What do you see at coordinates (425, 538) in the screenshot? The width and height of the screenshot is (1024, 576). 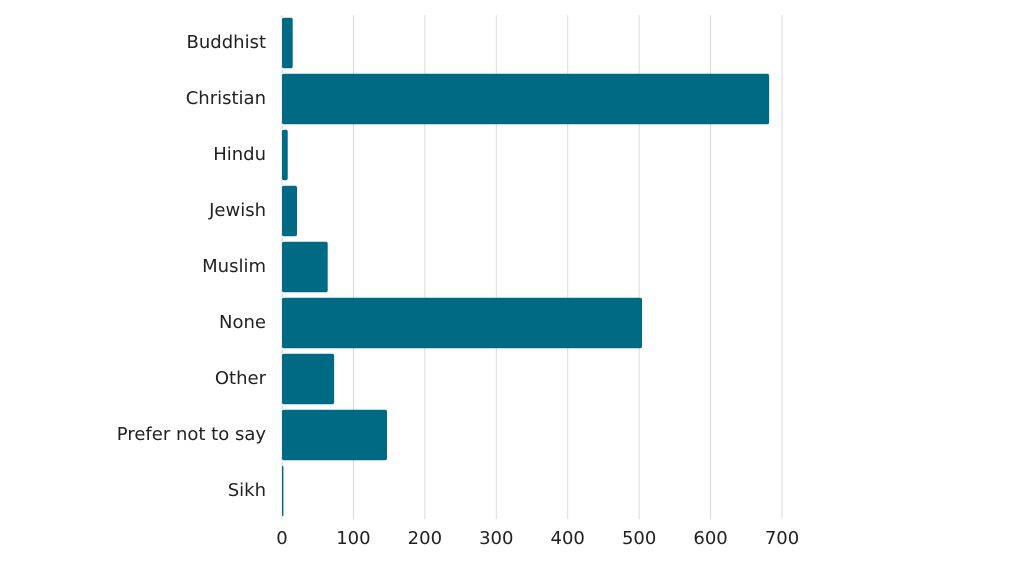 I see `x-tick-label: 200` at bounding box center [425, 538].